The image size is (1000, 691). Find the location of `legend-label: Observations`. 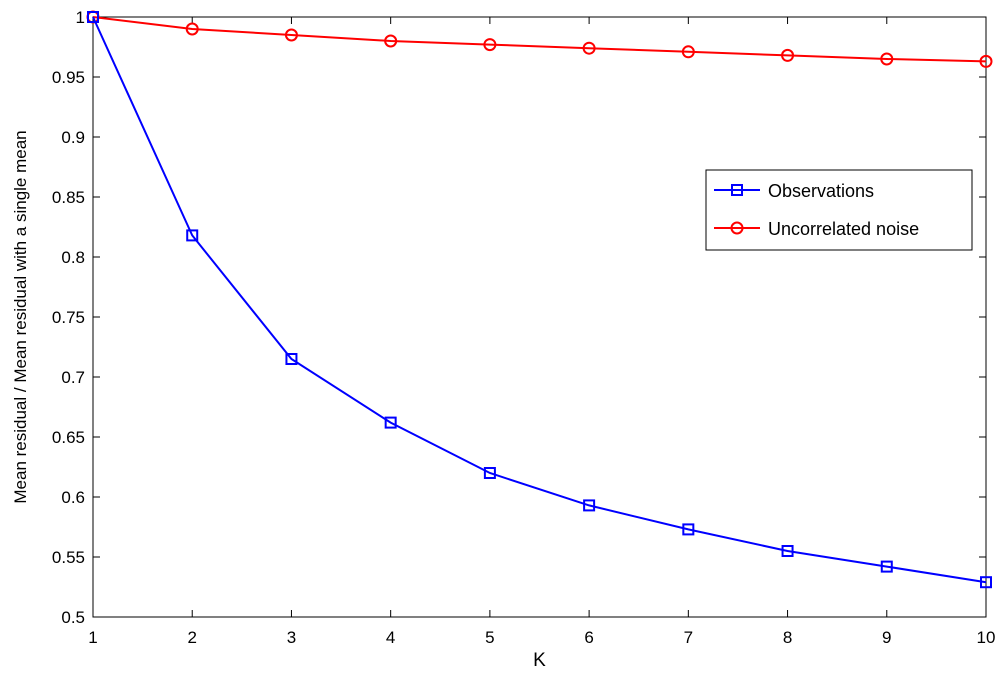

legend-label: Observations is located at coordinates (821, 191).